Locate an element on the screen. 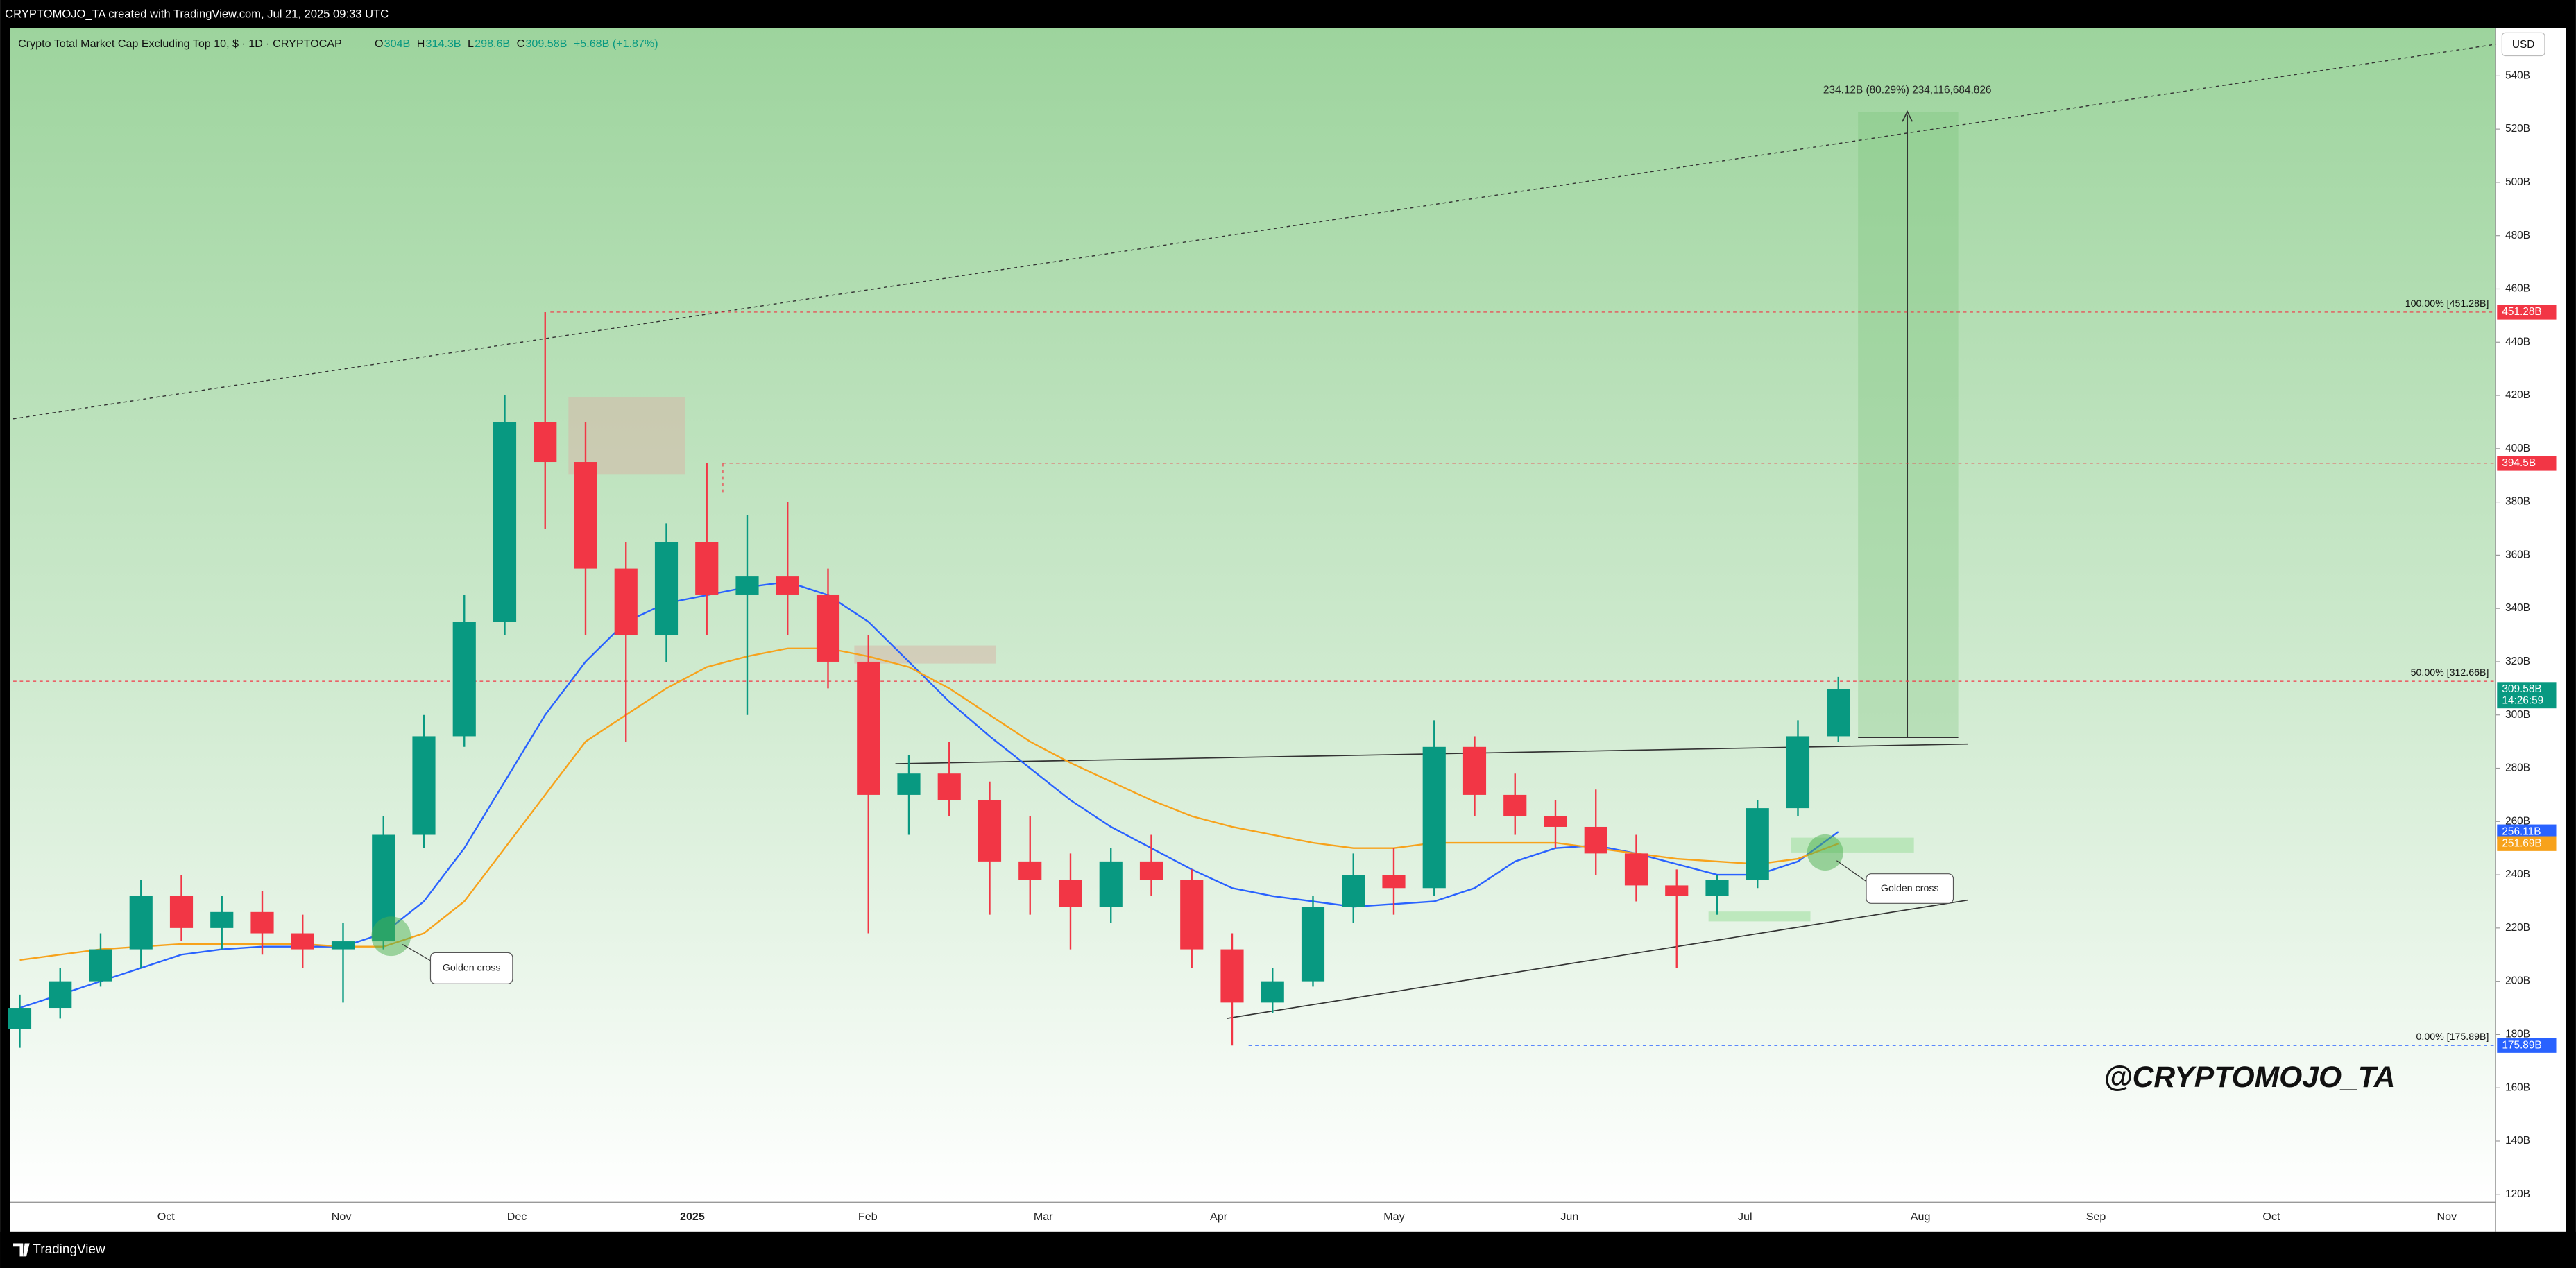 The image size is (2576, 1268). measure-label: 234.12B (80.29%) 234,116,684,826 is located at coordinates (1907, 90).